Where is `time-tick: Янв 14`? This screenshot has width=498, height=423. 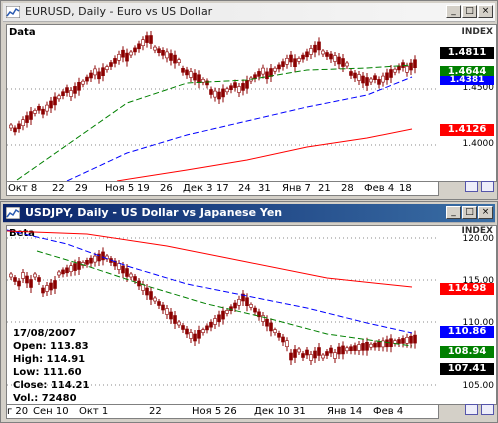
time-tick: Янв 14 is located at coordinates (345, 411).